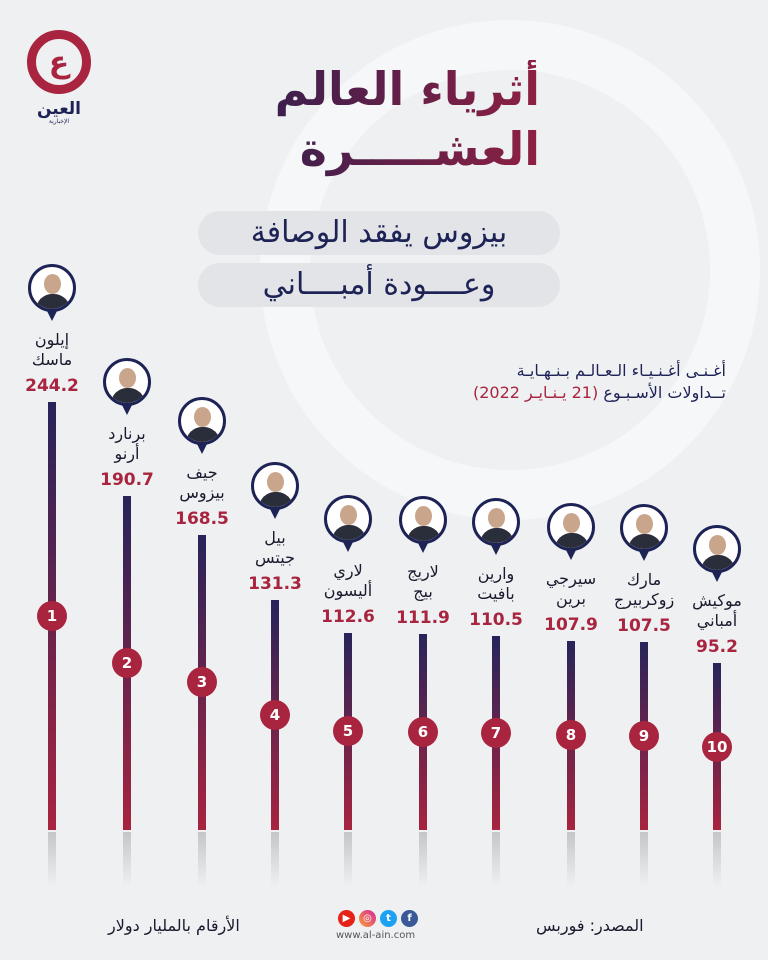 The image size is (768, 960). Describe the element at coordinates (275, 537) in the screenshot. I see `name-line: بيل` at that location.